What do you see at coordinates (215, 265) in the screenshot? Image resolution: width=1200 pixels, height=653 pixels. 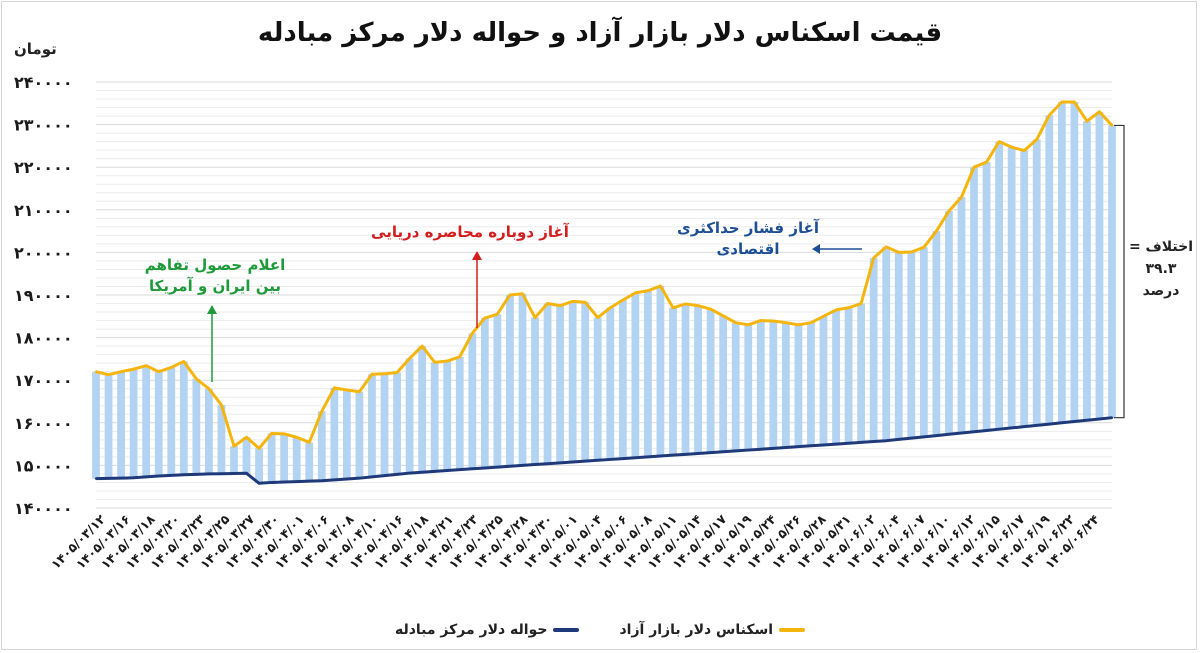 I see `annotation-agreement-line1: اعلام حصول تفاهم` at bounding box center [215, 265].